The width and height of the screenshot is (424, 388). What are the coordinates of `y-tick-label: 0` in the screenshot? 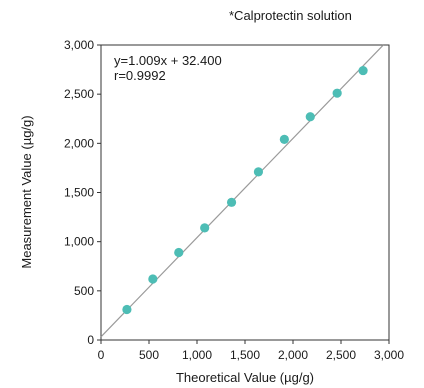 It's located at (90, 340).